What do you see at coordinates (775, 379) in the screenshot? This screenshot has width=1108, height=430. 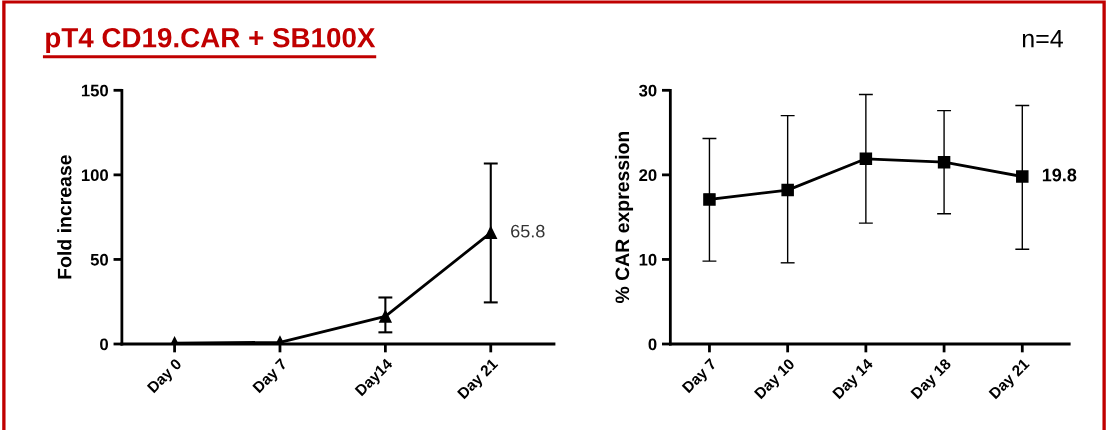 I see `x-tick-label: Day 10` at bounding box center [775, 379].